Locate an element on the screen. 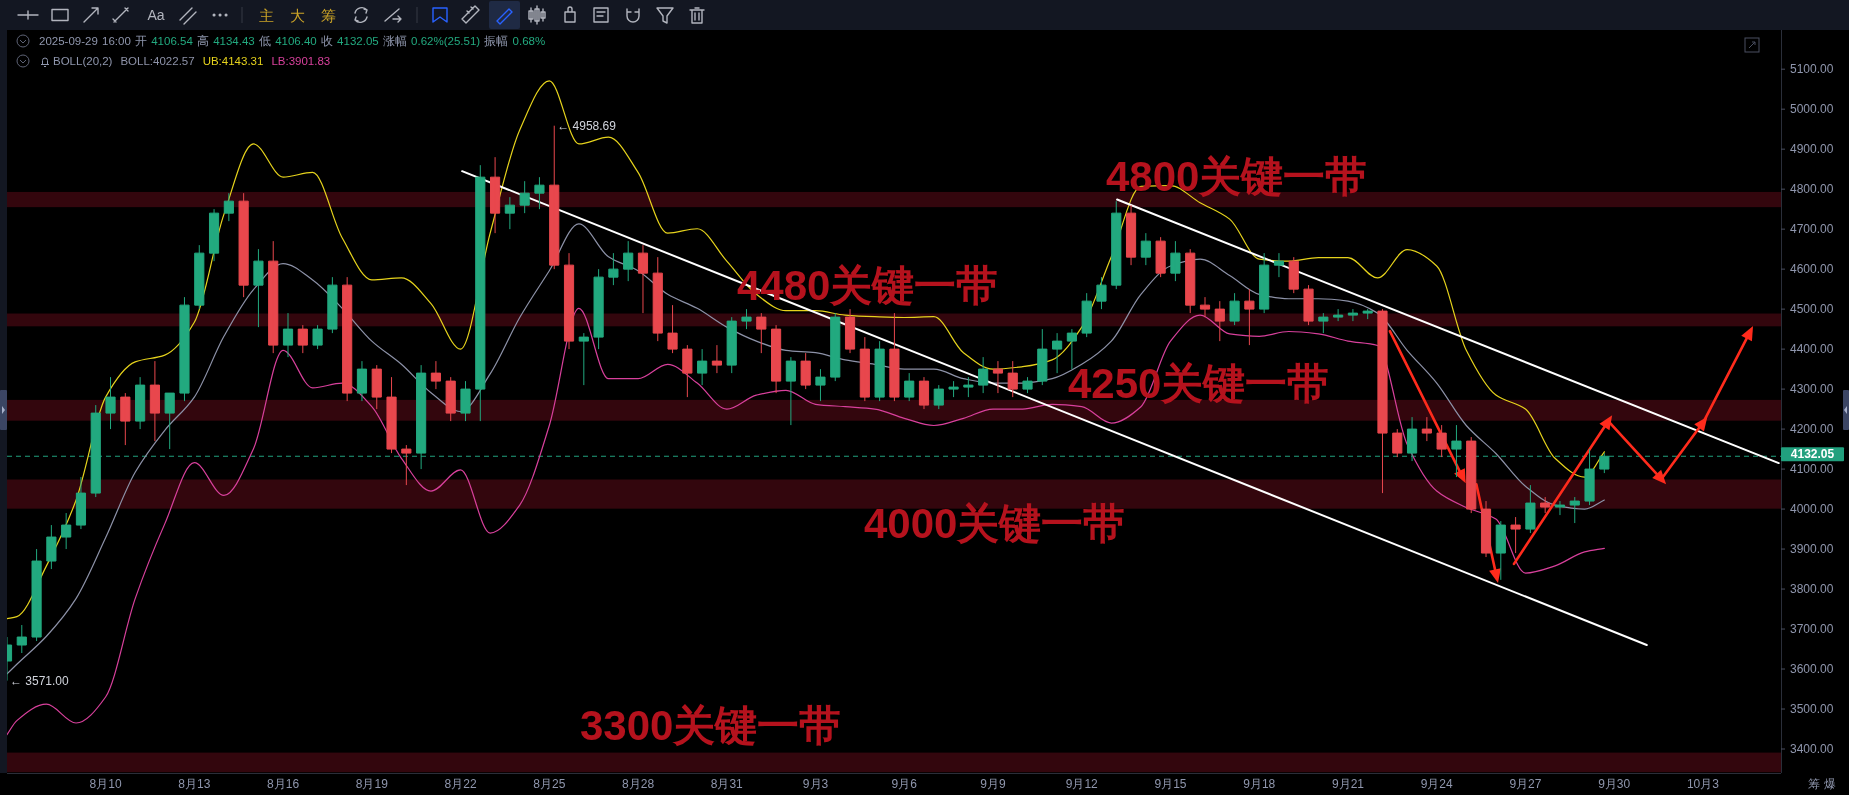 The height and width of the screenshot is (795, 1849). ref-line-label: 4132.05 is located at coordinates (1812, 454).